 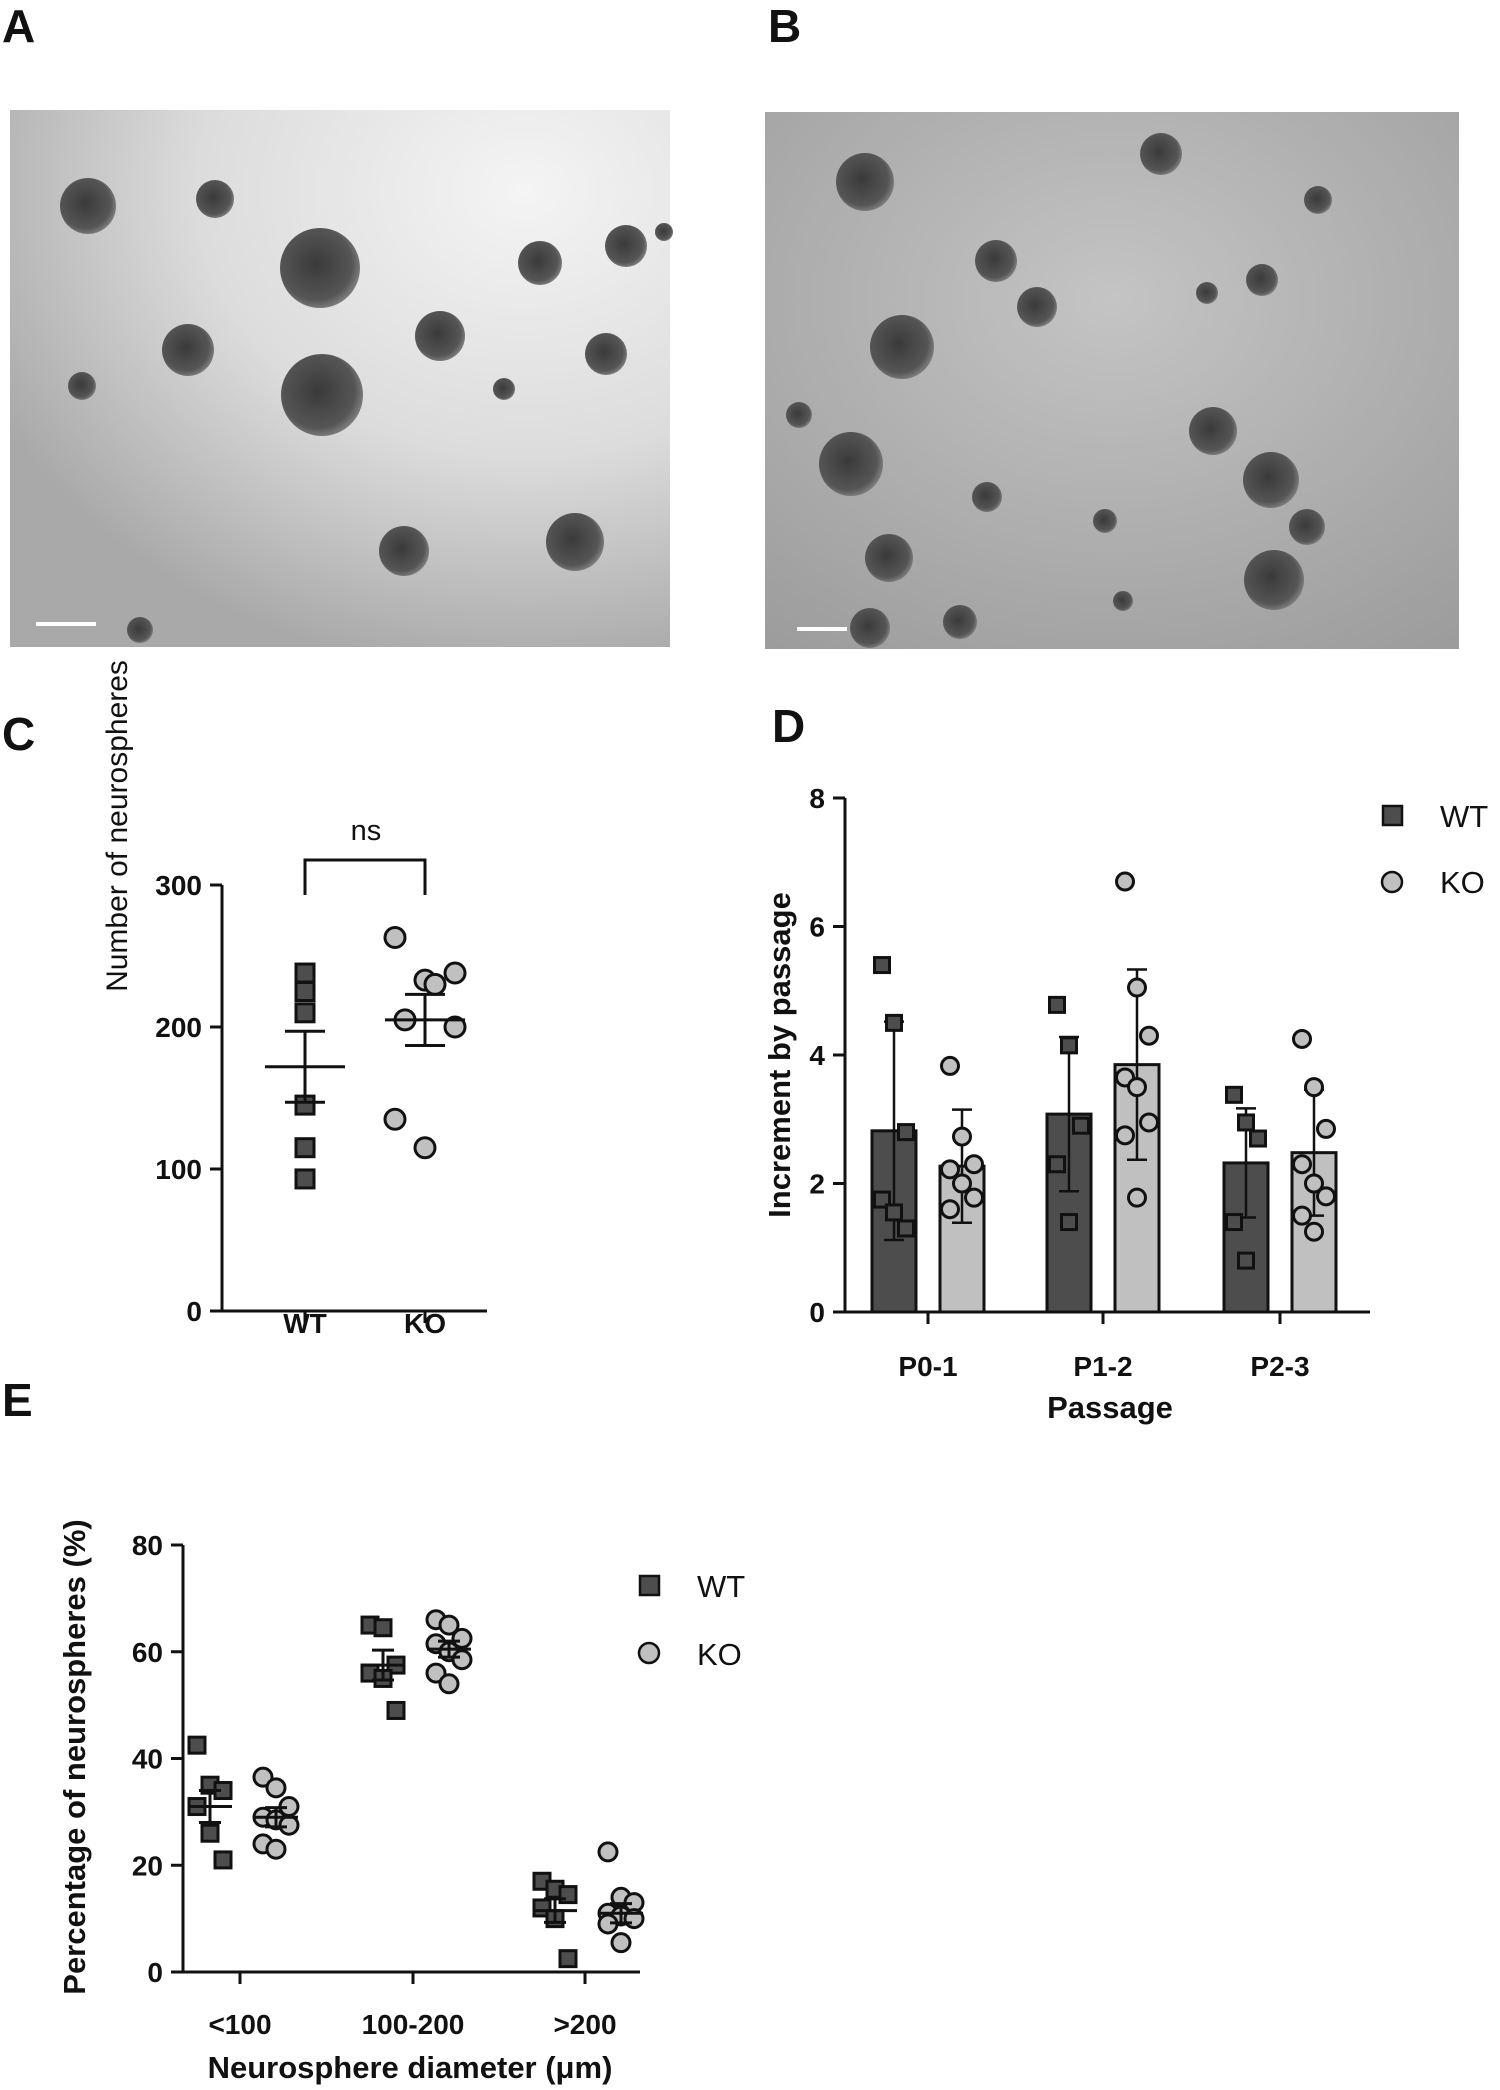 I want to click on chart-c-axes, so click(x=348, y=1103).